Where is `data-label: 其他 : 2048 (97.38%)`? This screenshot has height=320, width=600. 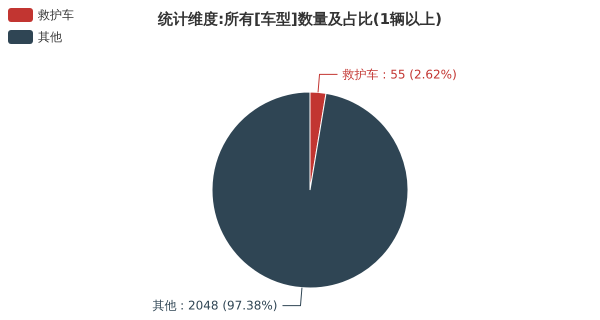
data-label: 其他 : 2048 (97.38%) is located at coordinates (215, 305).